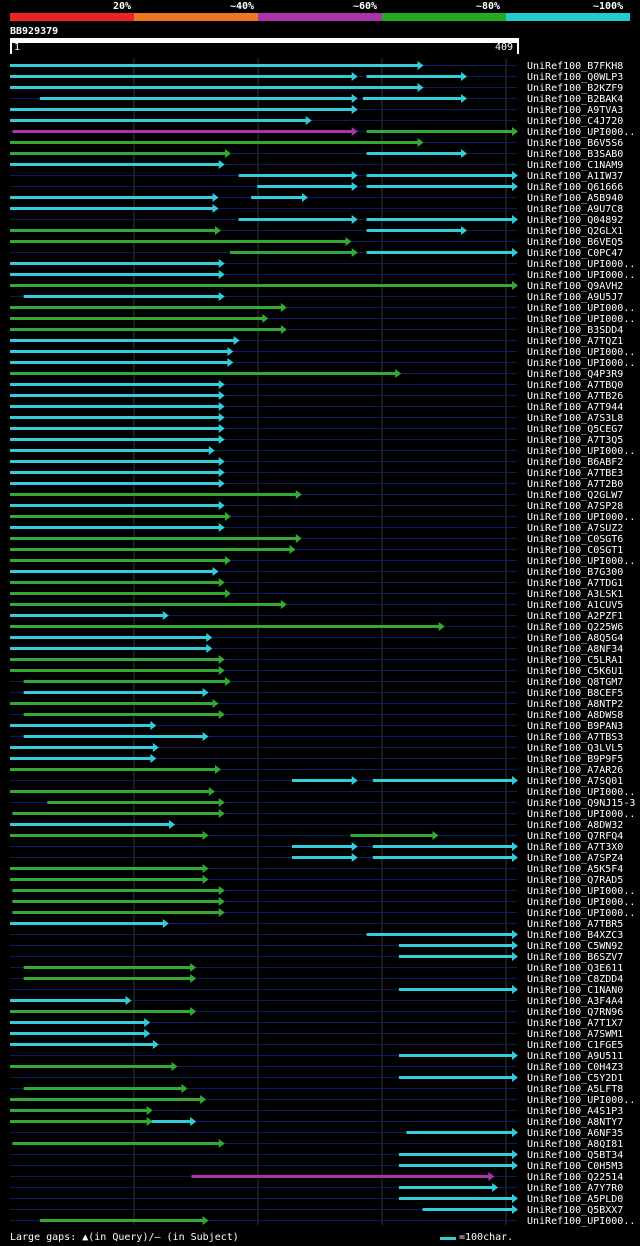  Describe the element at coordinates (316, 396) in the screenshot. I see `hit-row: UniRef100_A7TB26` at that location.